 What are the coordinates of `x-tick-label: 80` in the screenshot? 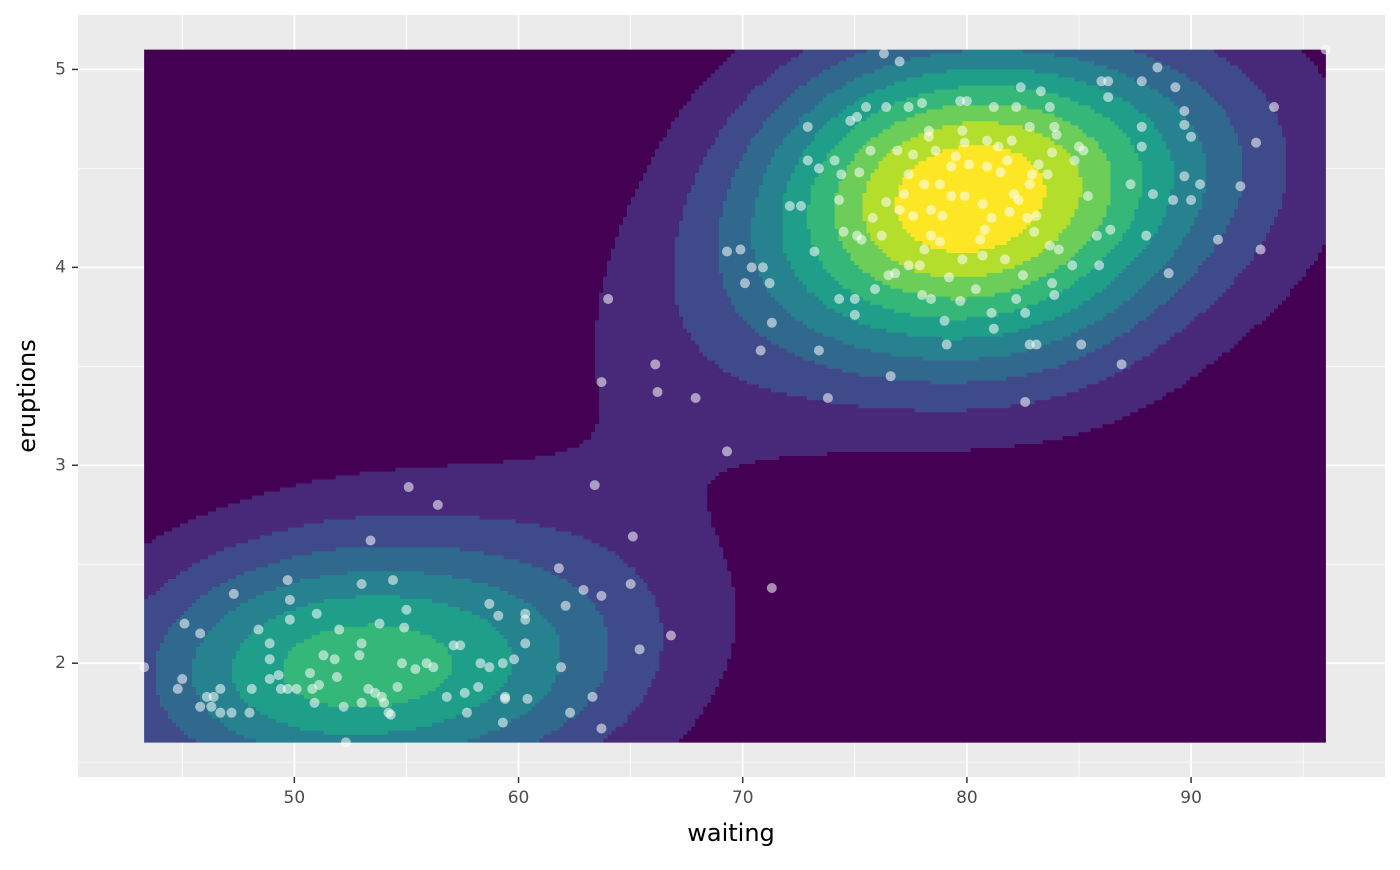 It's located at (967, 798).